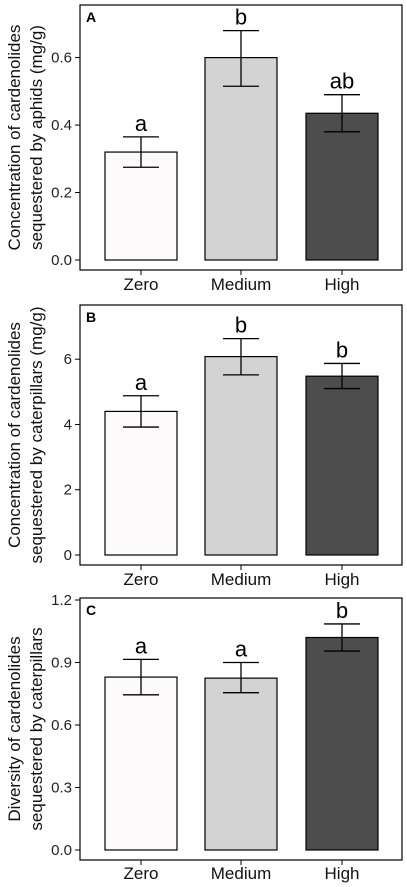 This screenshot has height=887, width=407. I want to click on panel-c-letter: C, so click(91, 610).